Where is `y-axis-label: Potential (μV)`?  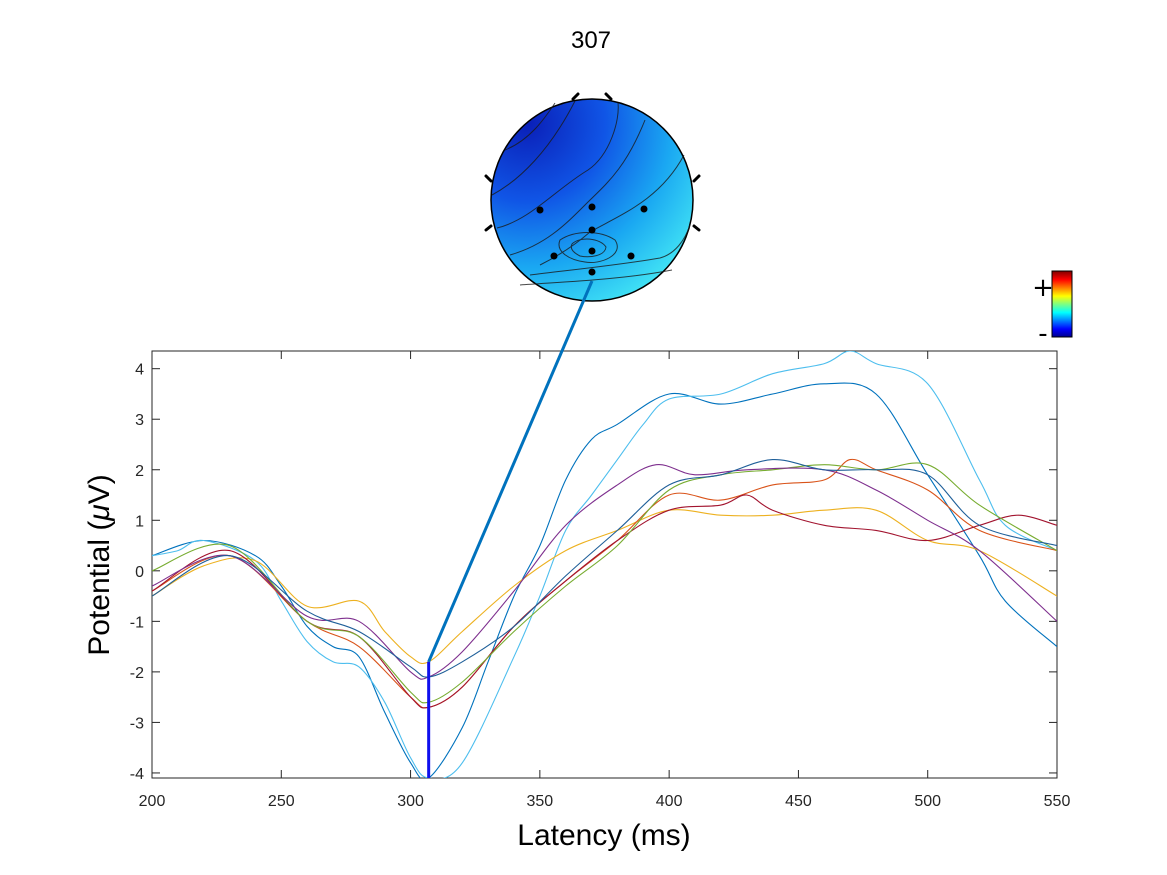 y-axis-label: Potential (μV) is located at coordinates (99, 565).